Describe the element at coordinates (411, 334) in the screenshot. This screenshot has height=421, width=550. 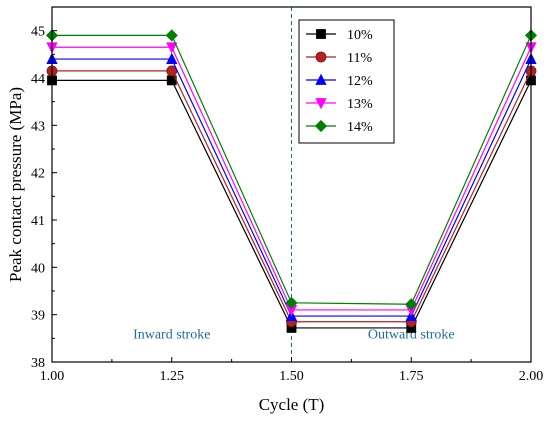
I see `outward-stroke-label: Outward stroke` at that location.